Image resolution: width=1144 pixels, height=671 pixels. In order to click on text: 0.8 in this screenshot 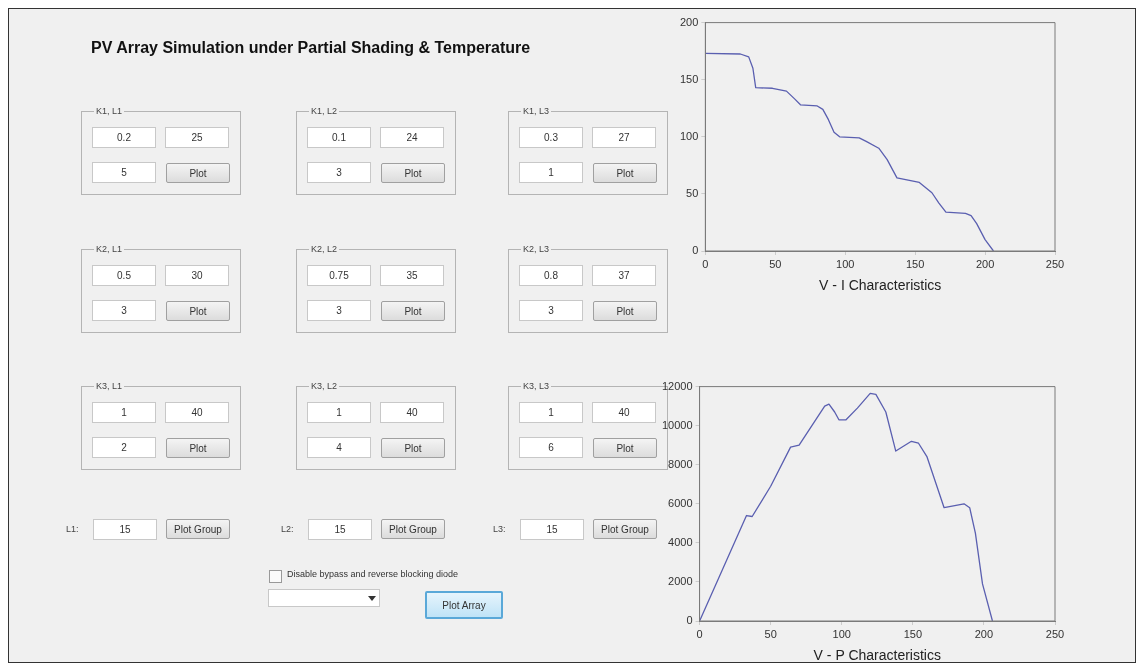, I will do `click(551, 275)`.